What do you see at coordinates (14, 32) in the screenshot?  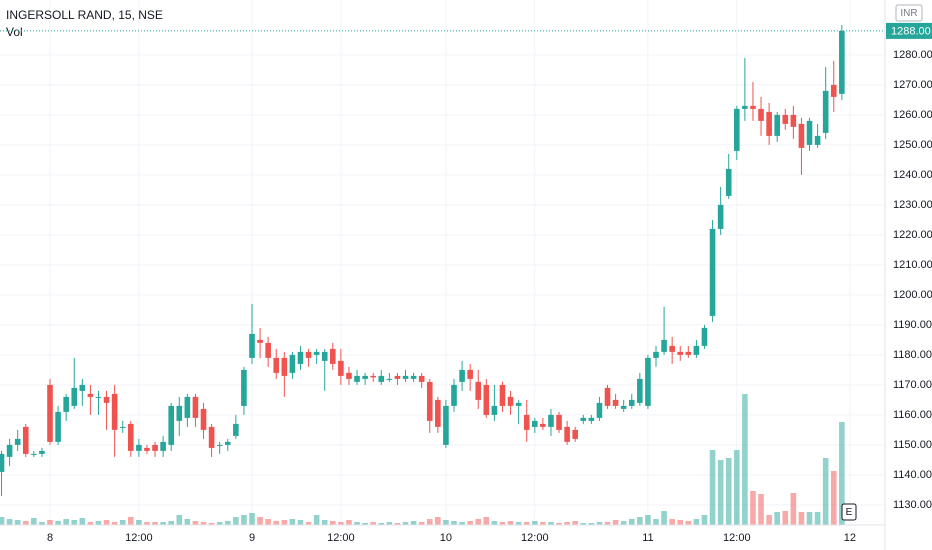 I see `indicator-label: Vol` at bounding box center [14, 32].